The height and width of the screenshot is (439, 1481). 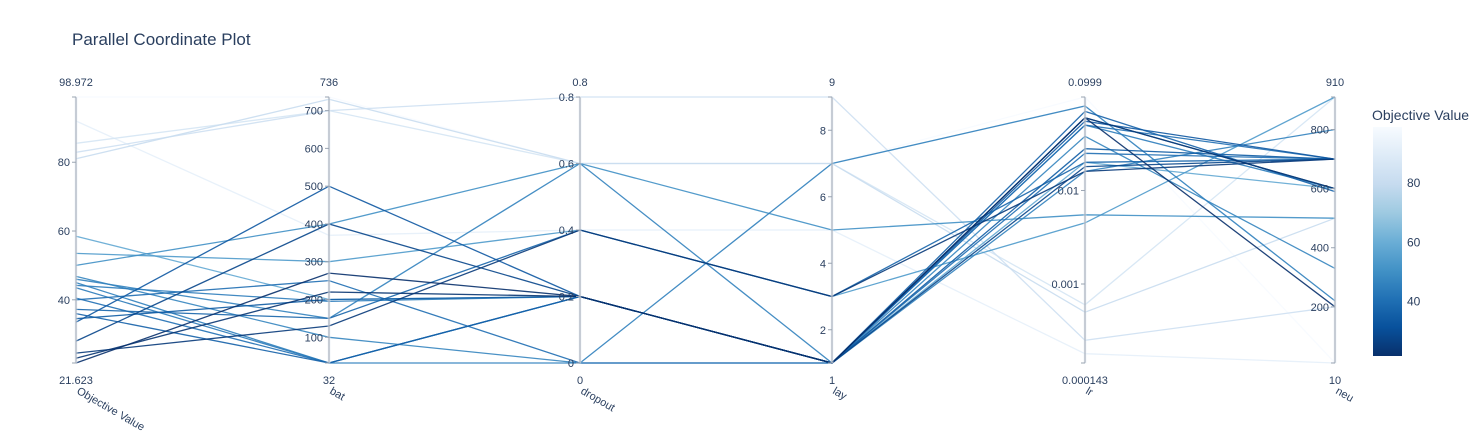 What do you see at coordinates (329, 381) in the screenshot?
I see `axis-min-label: 32` at bounding box center [329, 381].